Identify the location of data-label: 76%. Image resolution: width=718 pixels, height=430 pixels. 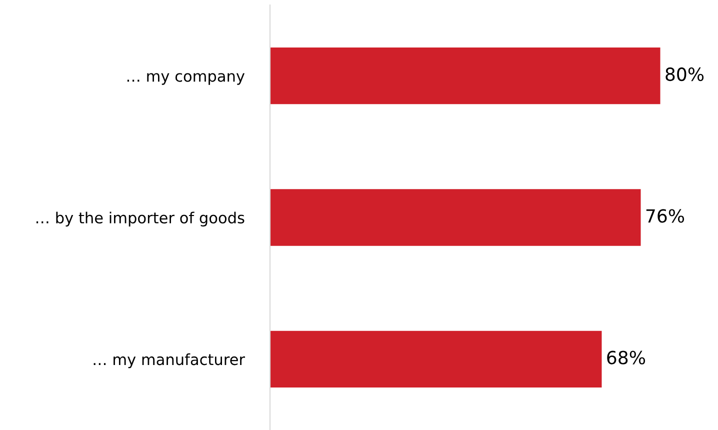
(665, 216).